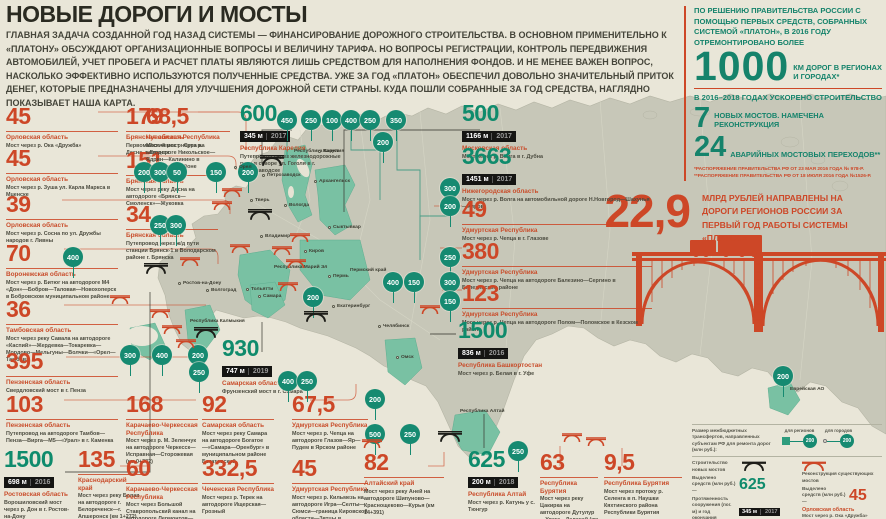  What do you see at coordinates (788, 98) in the screenshot?
I see `panel-line2: В 2016–2018 ГОДАХ УСКОРЕНО СТРОИТЕЛЬСТВО` at bounding box center [788, 98].